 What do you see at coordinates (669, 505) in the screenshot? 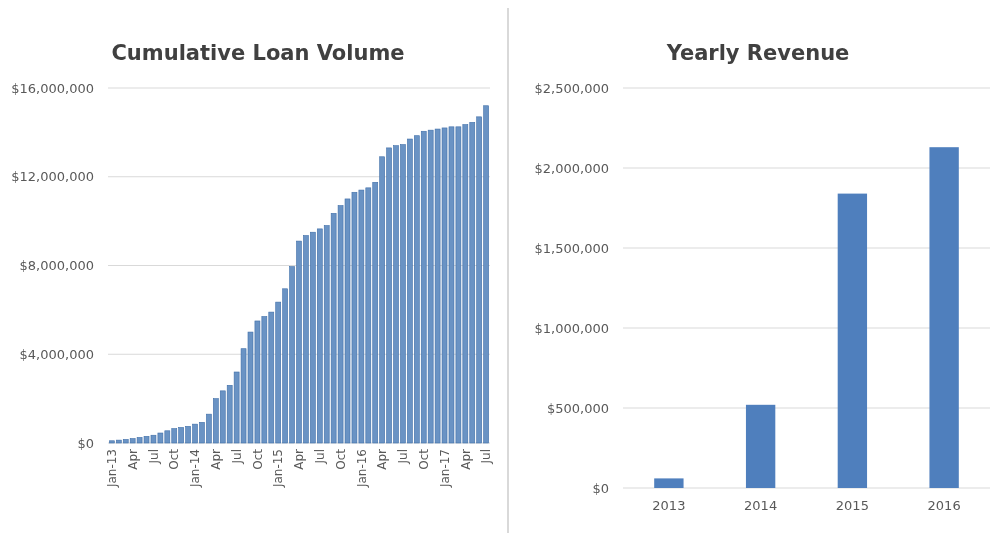
I see `x-tick-label: 2013` at bounding box center [669, 505].